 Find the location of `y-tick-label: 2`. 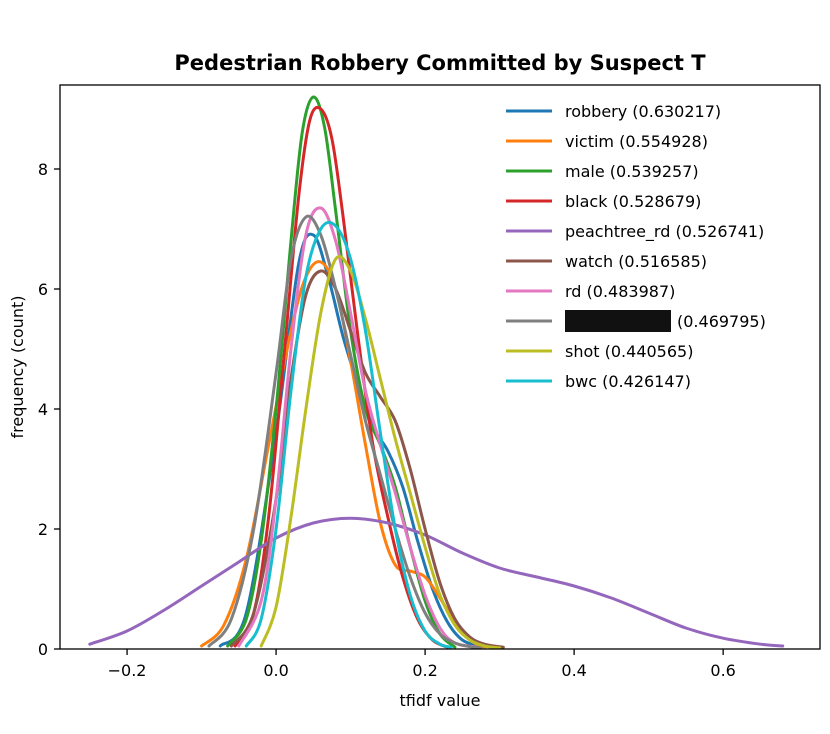

y-tick-label: 2 is located at coordinates (43, 529).